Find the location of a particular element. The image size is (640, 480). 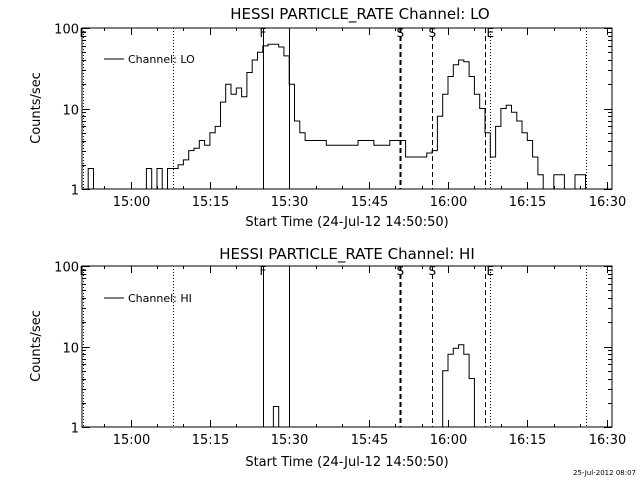

legend: Channel: LO is located at coordinates (149, 59).